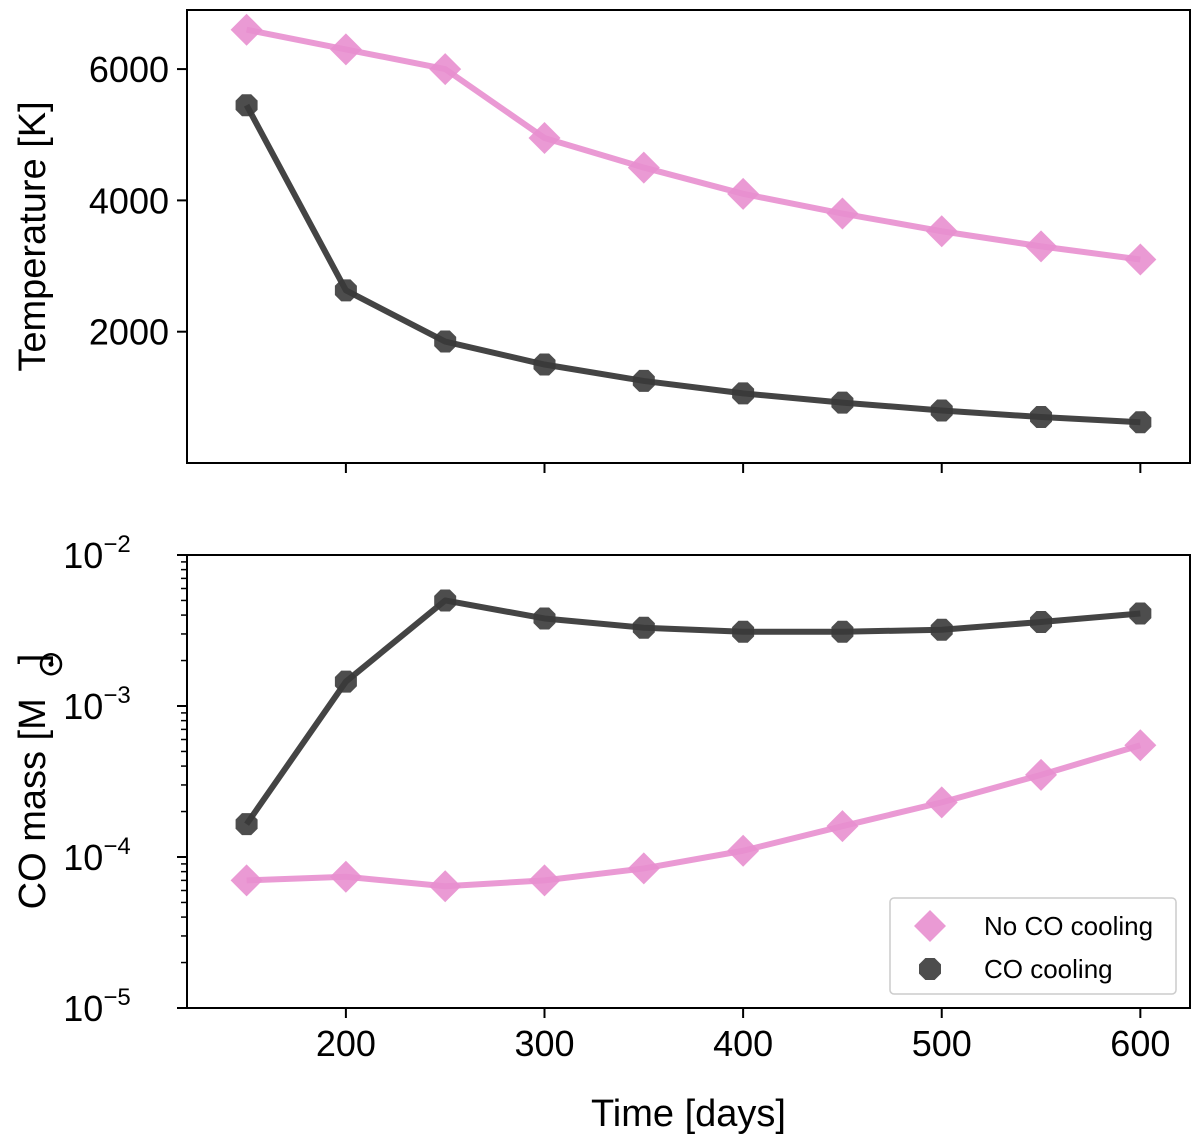 The height and width of the screenshot is (1140, 1200). Describe the element at coordinates (51, 664) in the screenshot. I see `sun-symbol` at that location.